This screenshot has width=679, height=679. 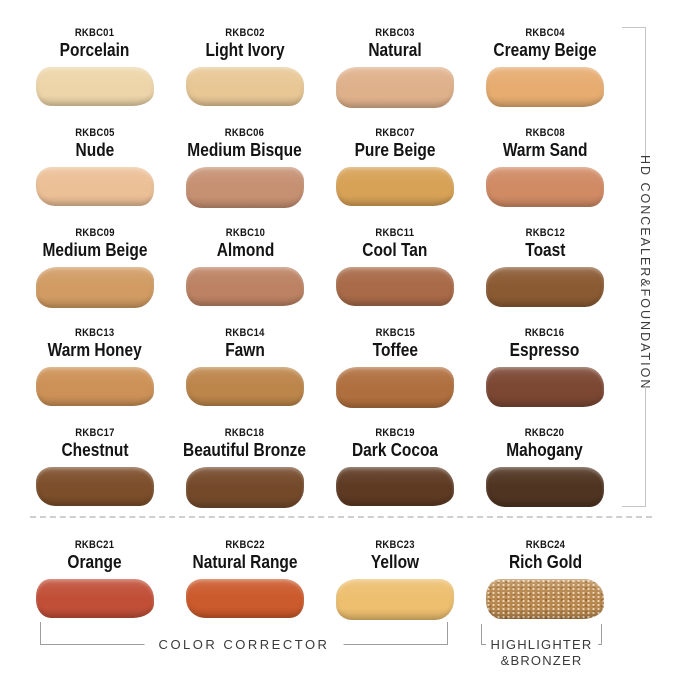 I want to click on swatch-name: Chestnut, so click(x=95, y=450).